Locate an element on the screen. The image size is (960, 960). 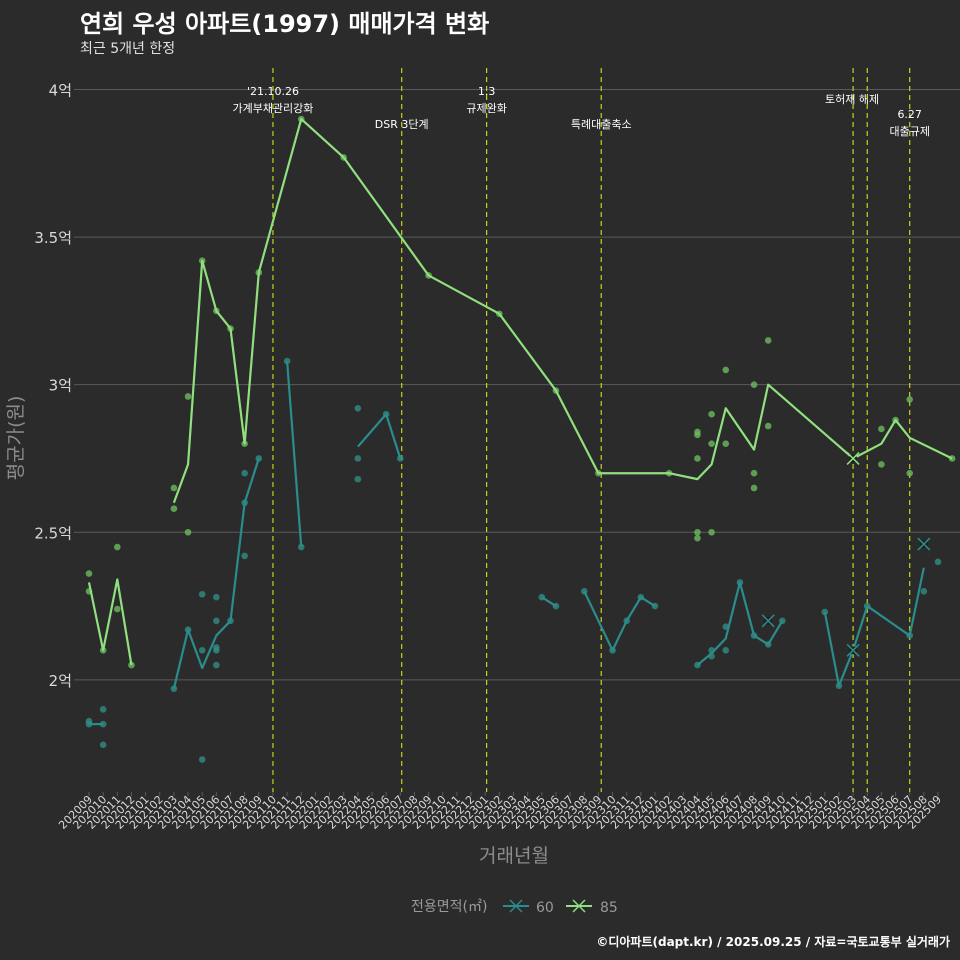
event-label: 규제완화 is located at coordinates (486, 108).